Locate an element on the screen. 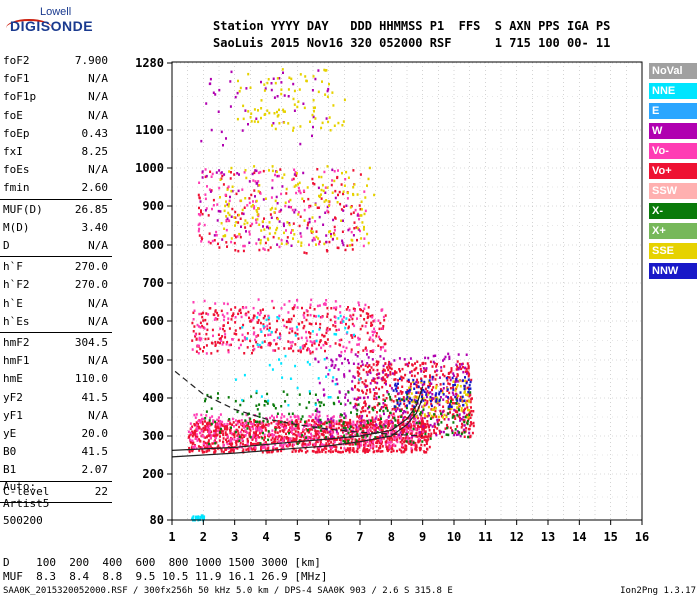 This screenshot has height=600, width=700. data-point-nne is located at coordinates (198, 518).